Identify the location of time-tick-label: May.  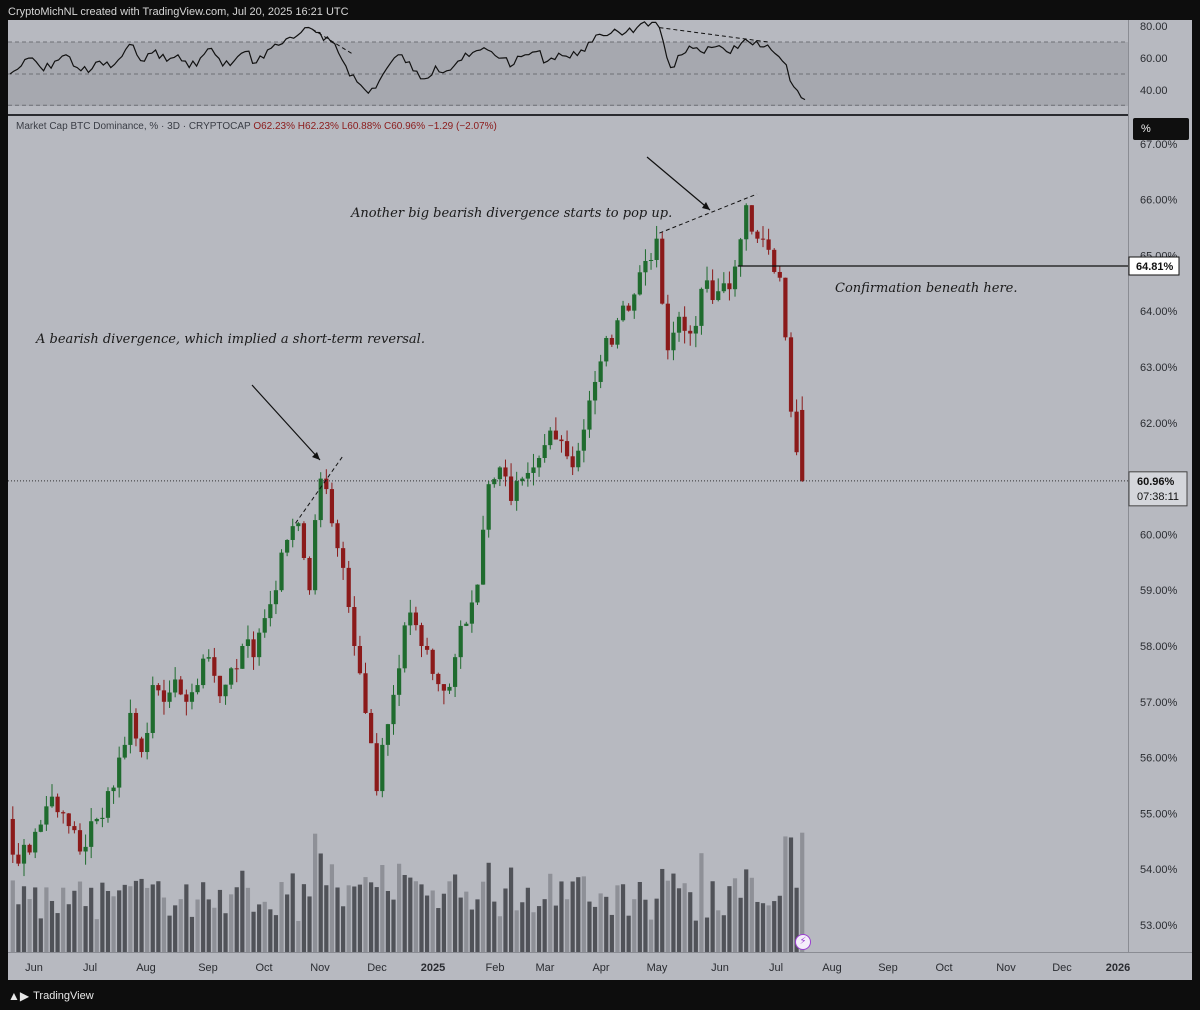
(657, 968).